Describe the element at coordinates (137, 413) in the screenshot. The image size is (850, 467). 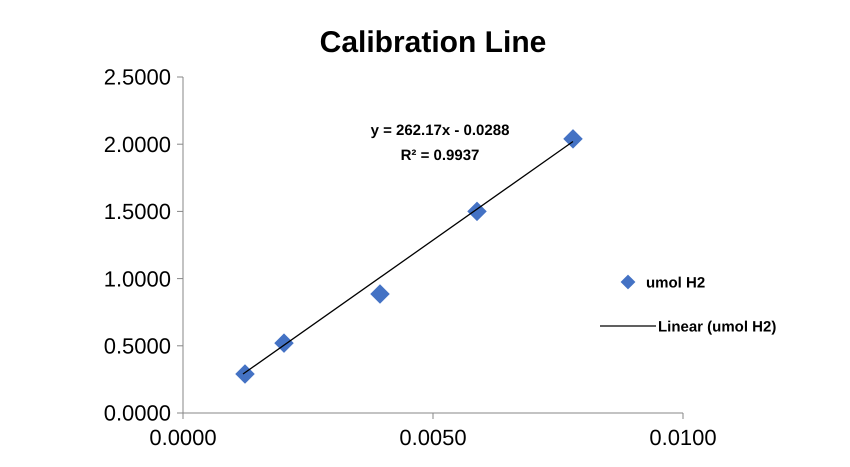
I see `y-tick-label: 0.0000` at that location.